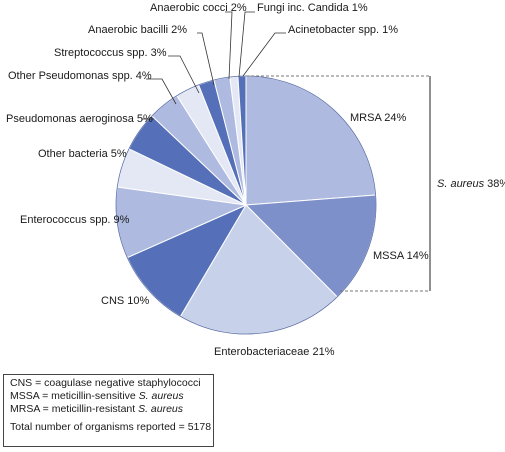 The image size is (505, 452). Describe the element at coordinates (378, 118) in the screenshot. I see `slice-label: MRSA 24%` at that location.